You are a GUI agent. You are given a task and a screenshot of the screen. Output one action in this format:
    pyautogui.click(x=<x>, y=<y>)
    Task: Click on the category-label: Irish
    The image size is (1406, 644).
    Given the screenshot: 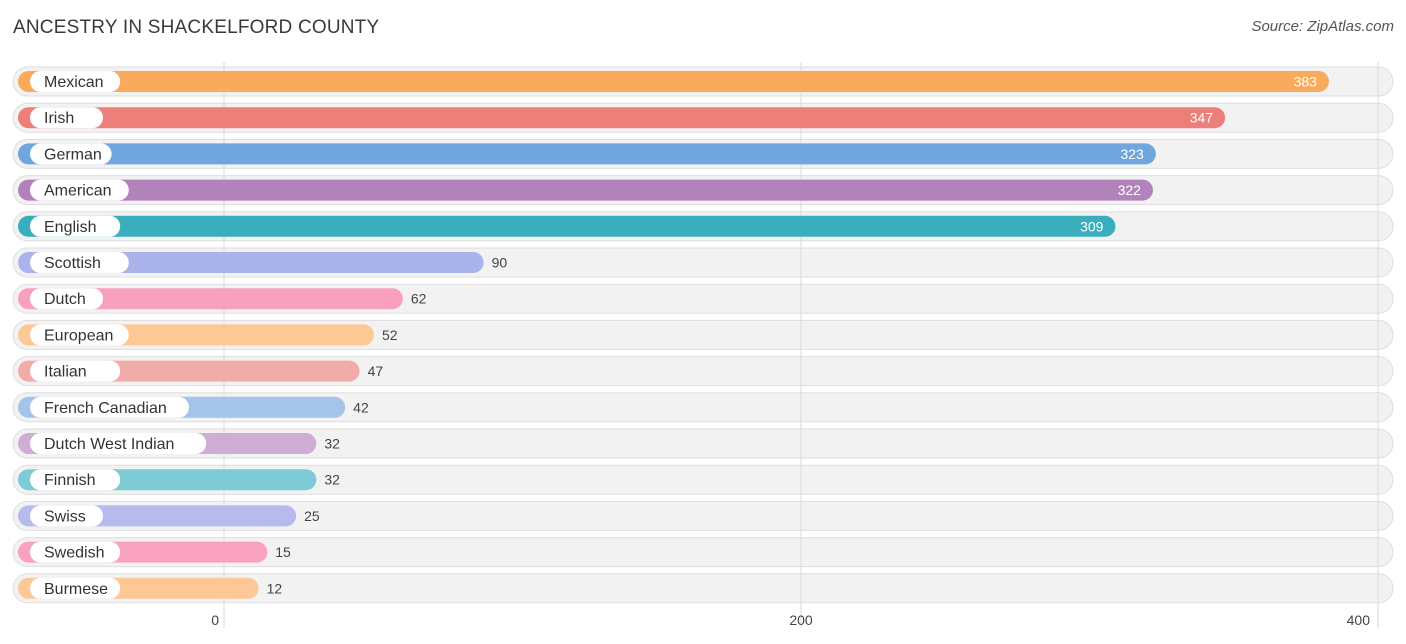 What is the action you would take?
    pyautogui.click(x=59, y=118)
    